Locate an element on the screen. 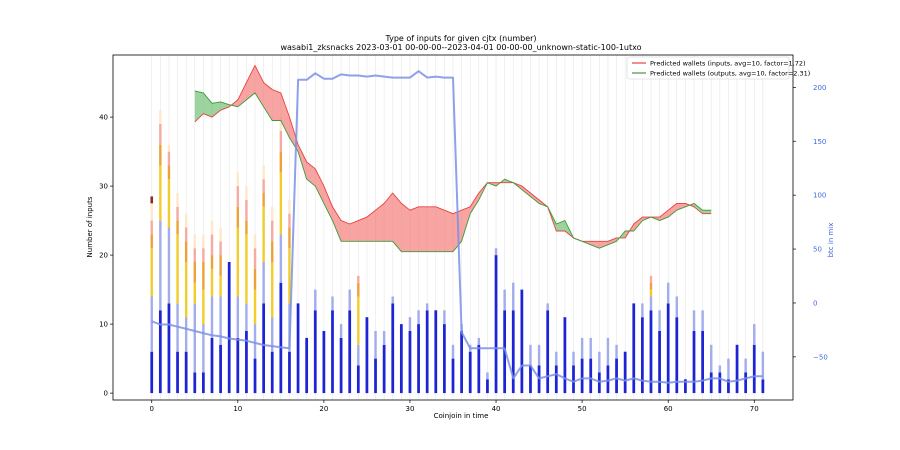 The image size is (900, 450). legend-box is located at coordinates (708, 68).